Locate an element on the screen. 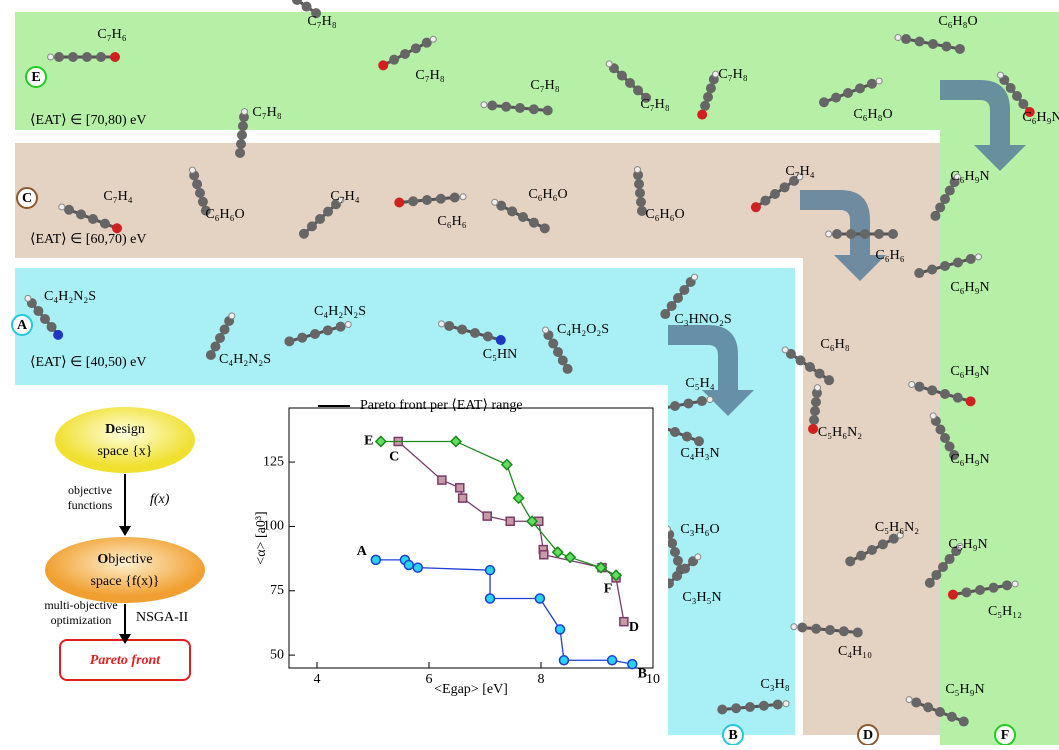 Image resolution: width=1059 pixels, height=750 pixels. x-axis-label: <Egap> [eV] is located at coordinates (471, 689).